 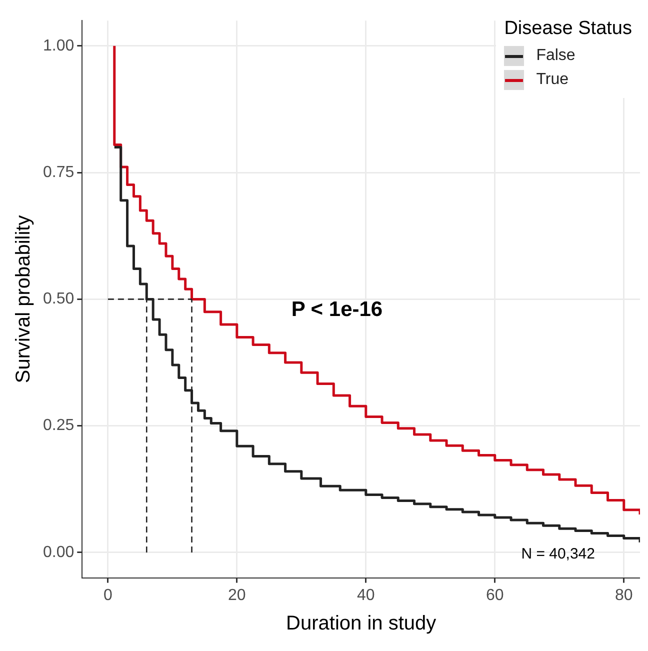 I want to click on legend-label: False, so click(x=556, y=56).